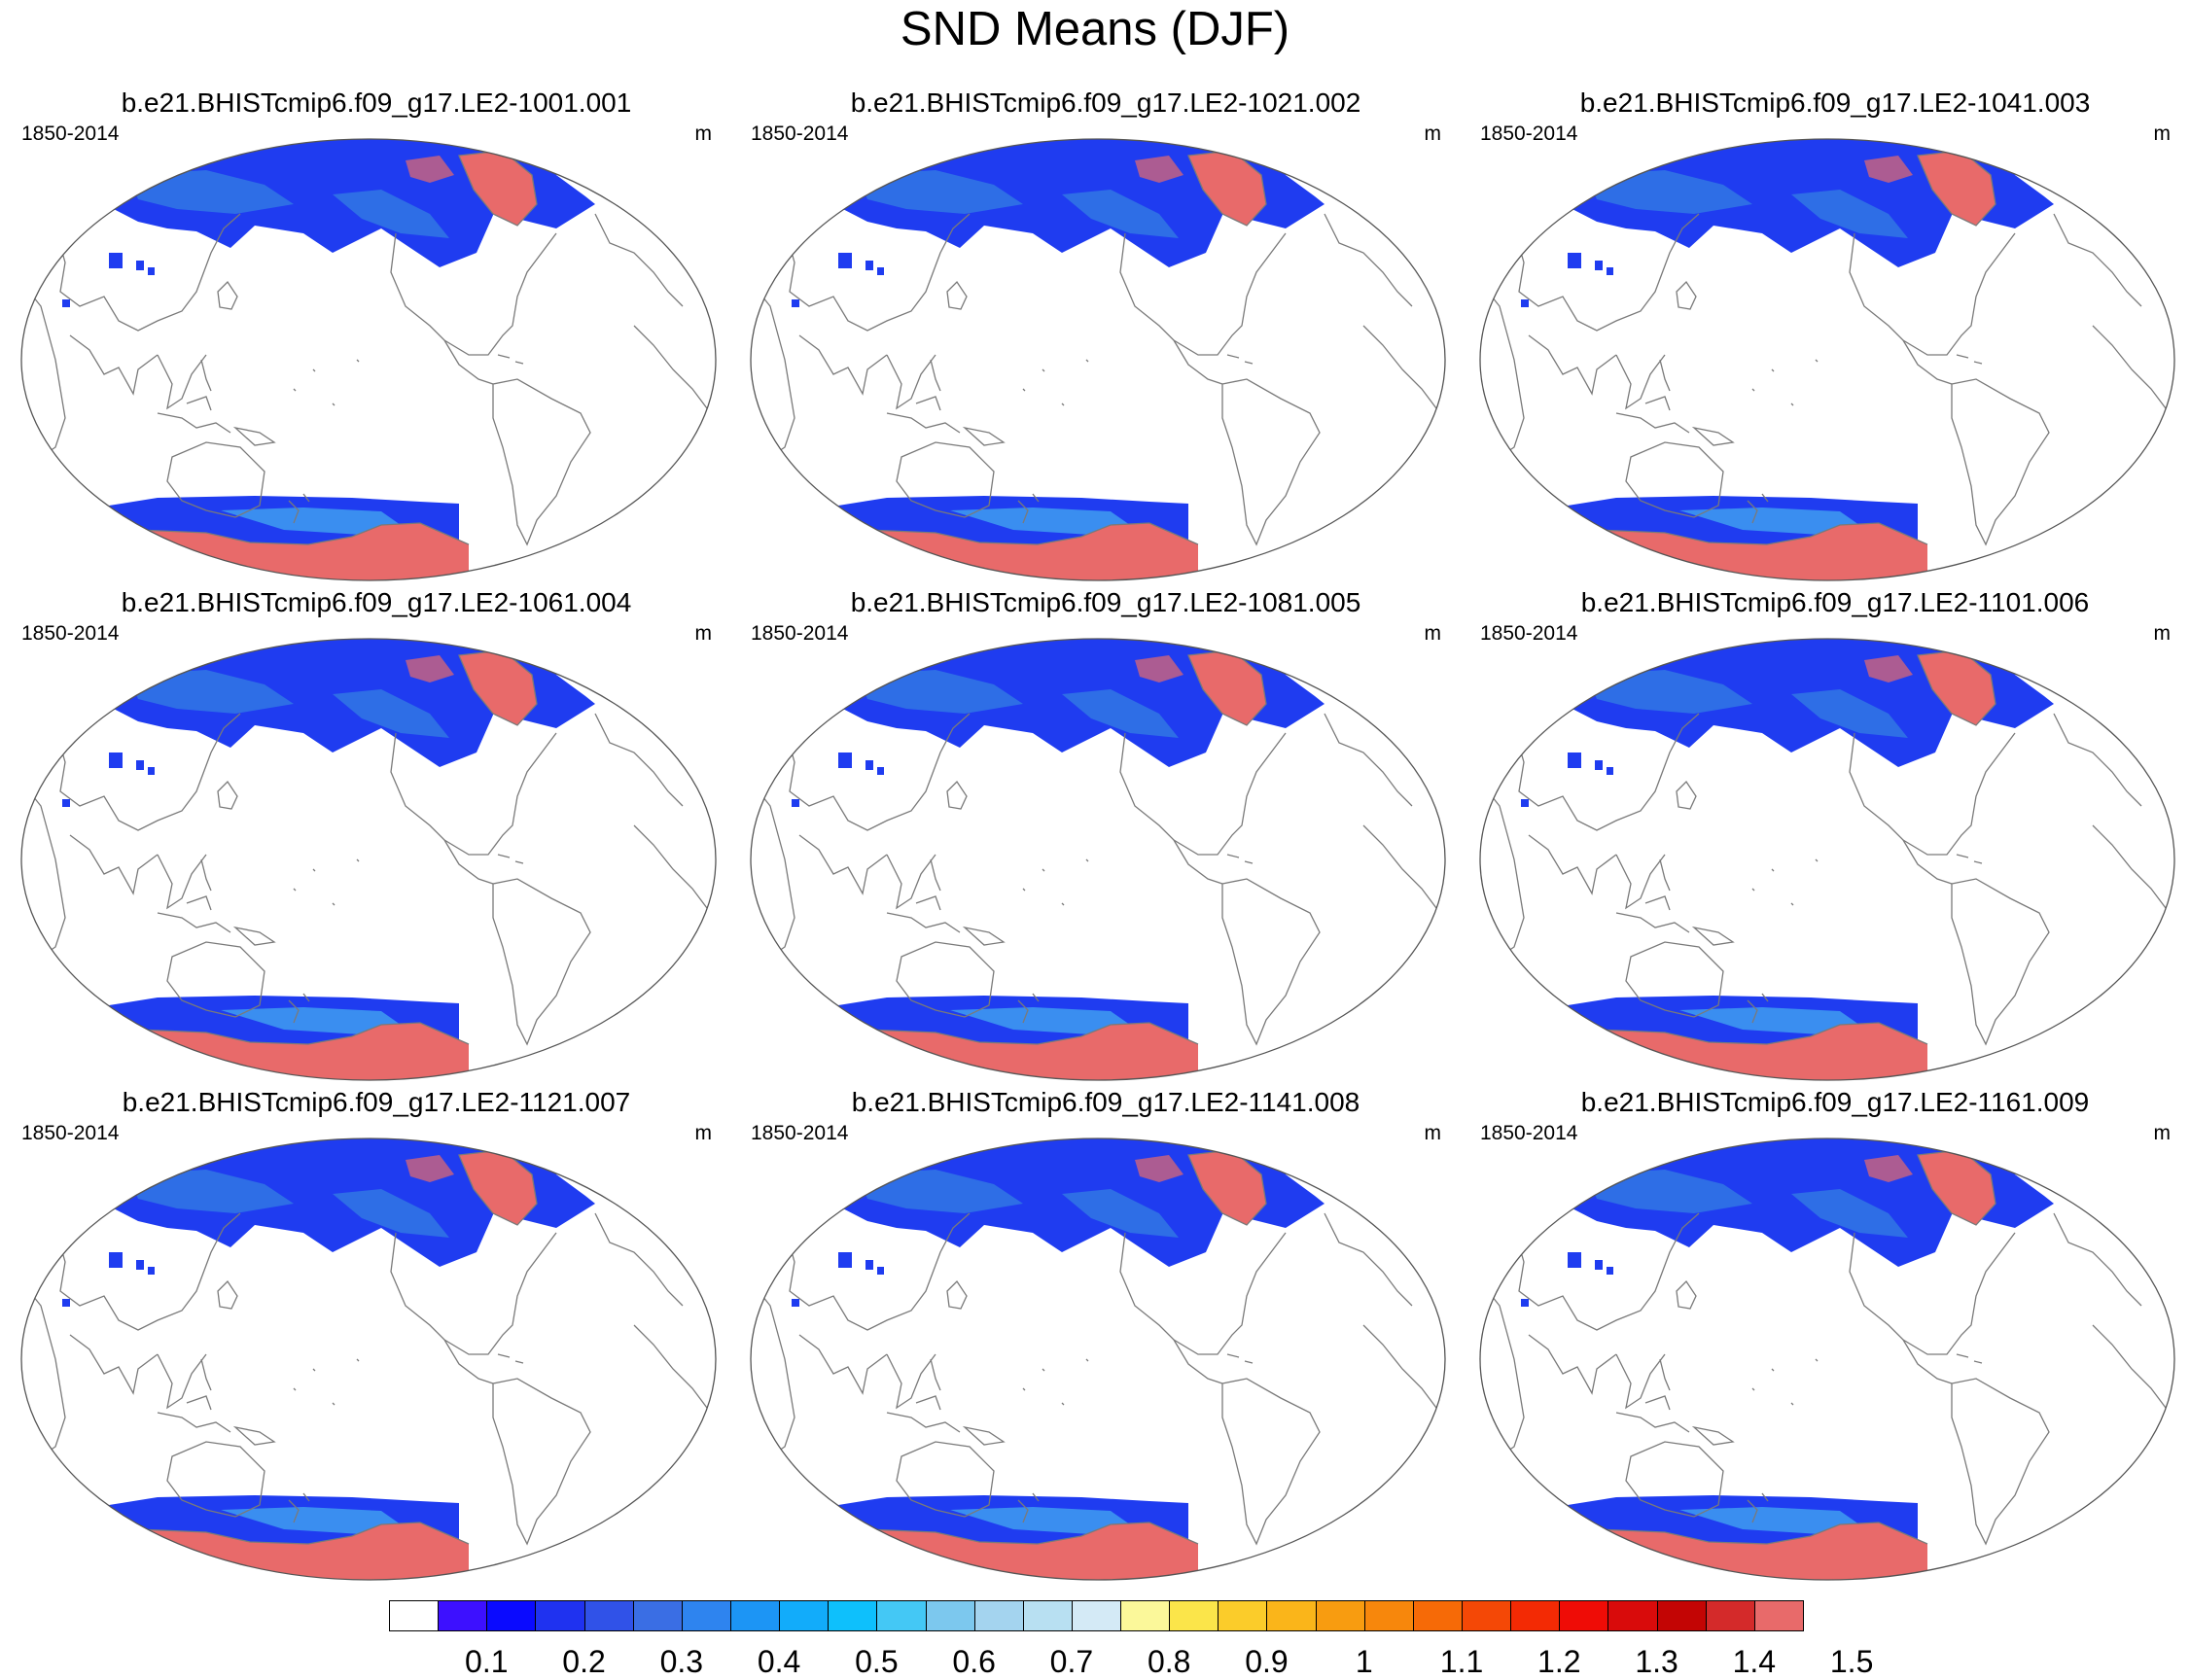 This screenshot has height=1680, width=2190. Describe the element at coordinates (66, 303) in the screenshot. I see `alps-snow-patch` at that location.